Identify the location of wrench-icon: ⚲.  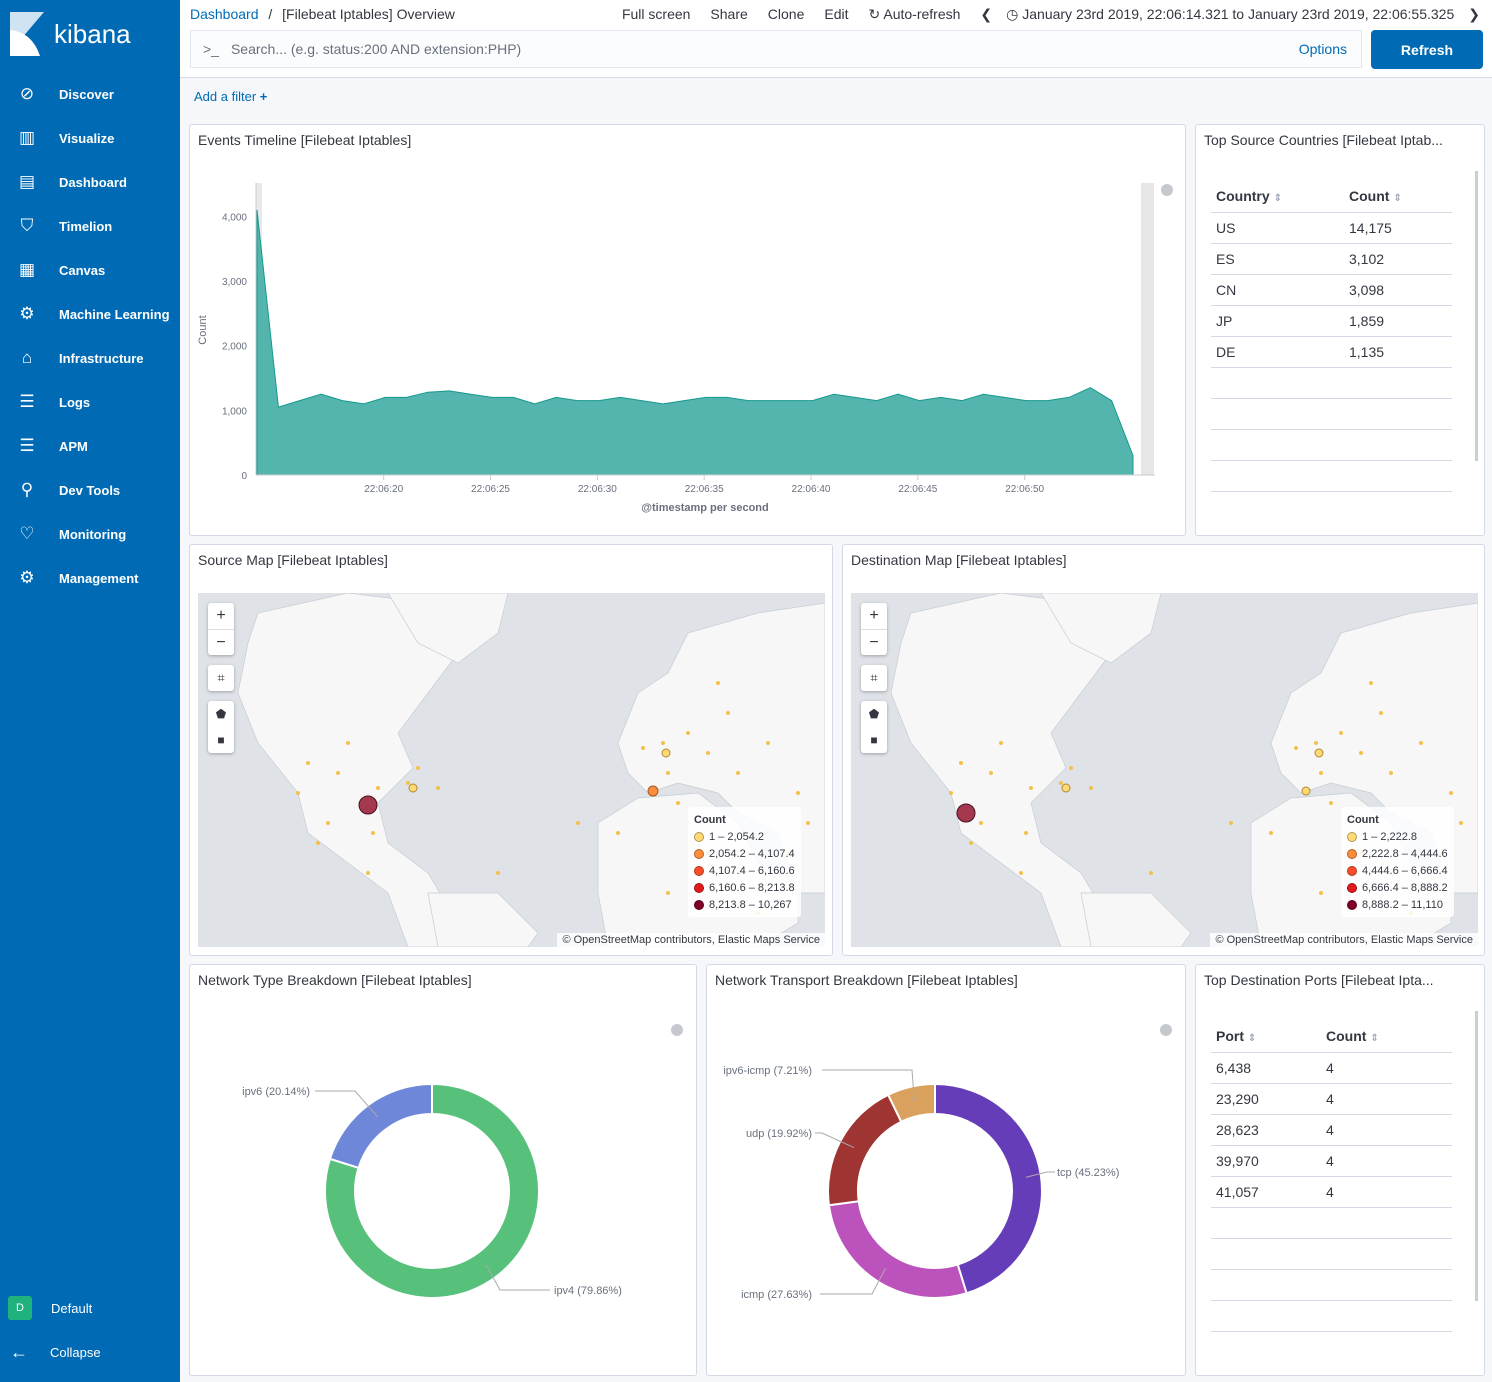
(27, 489).